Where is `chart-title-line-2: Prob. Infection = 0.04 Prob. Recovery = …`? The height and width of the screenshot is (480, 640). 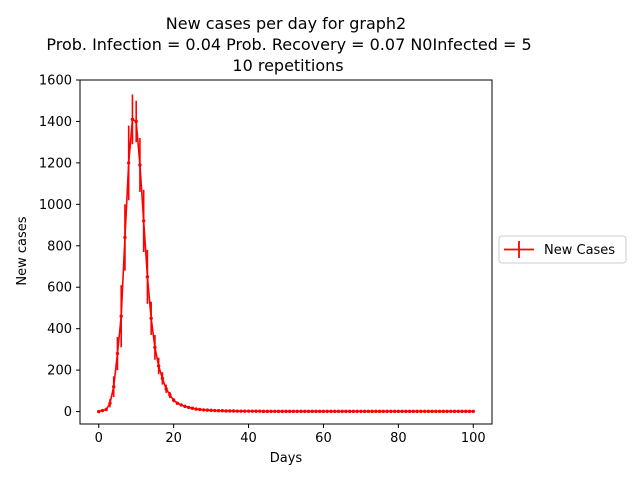 chart-title-line-2: Prob. Infection = 0.04 Prob. Recovery = … is located at coordinates (288, 44).